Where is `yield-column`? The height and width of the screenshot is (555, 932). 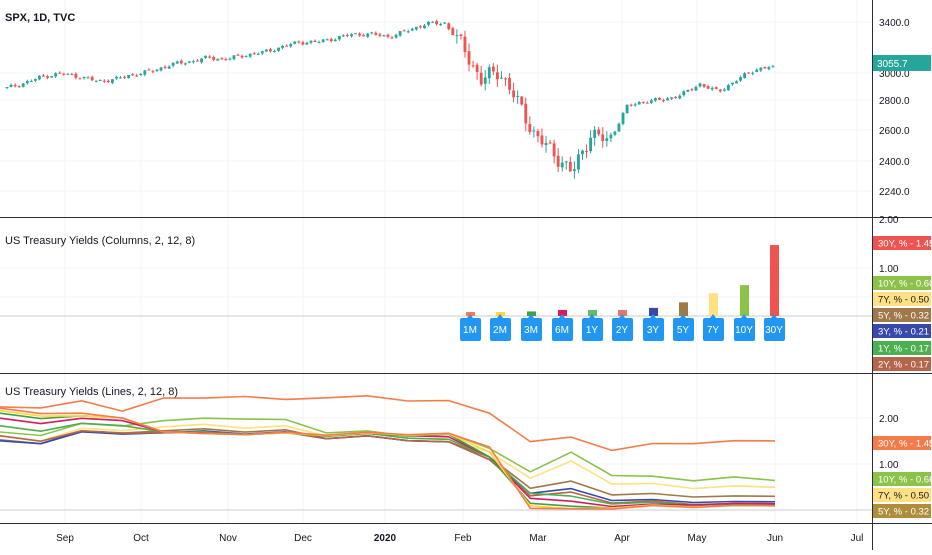 yield-column is located at coordinates (713, 304).